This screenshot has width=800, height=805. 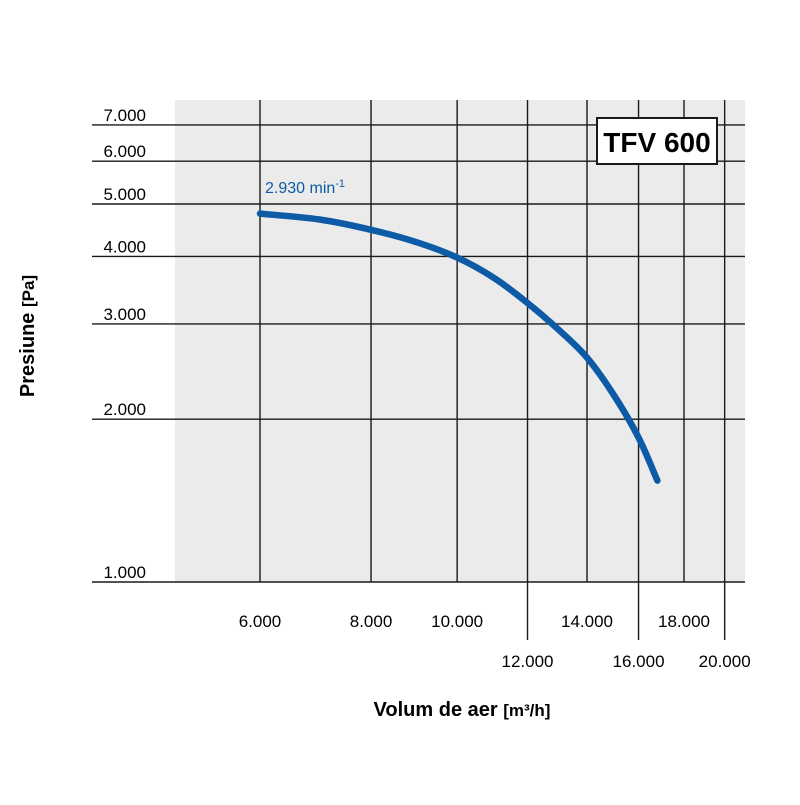 I want to click on y-axis-label: Presiune, so click(x=28, y=355).